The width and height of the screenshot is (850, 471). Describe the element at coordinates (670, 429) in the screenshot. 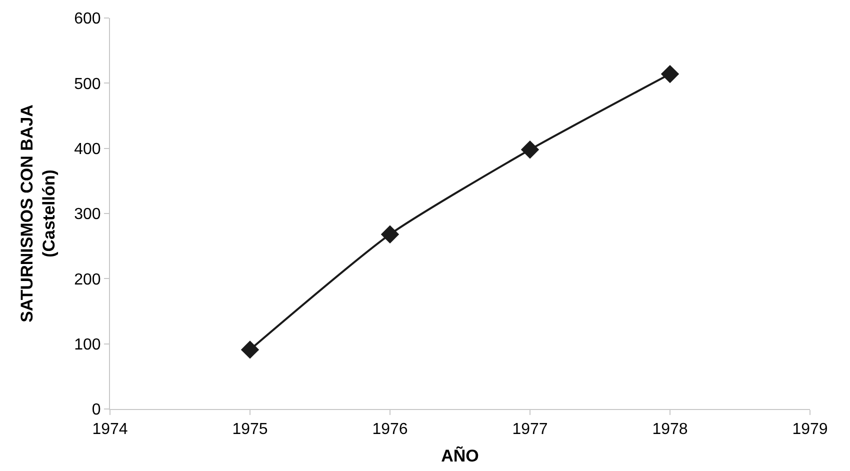

I see `x-tick-label: 1978` at that location.